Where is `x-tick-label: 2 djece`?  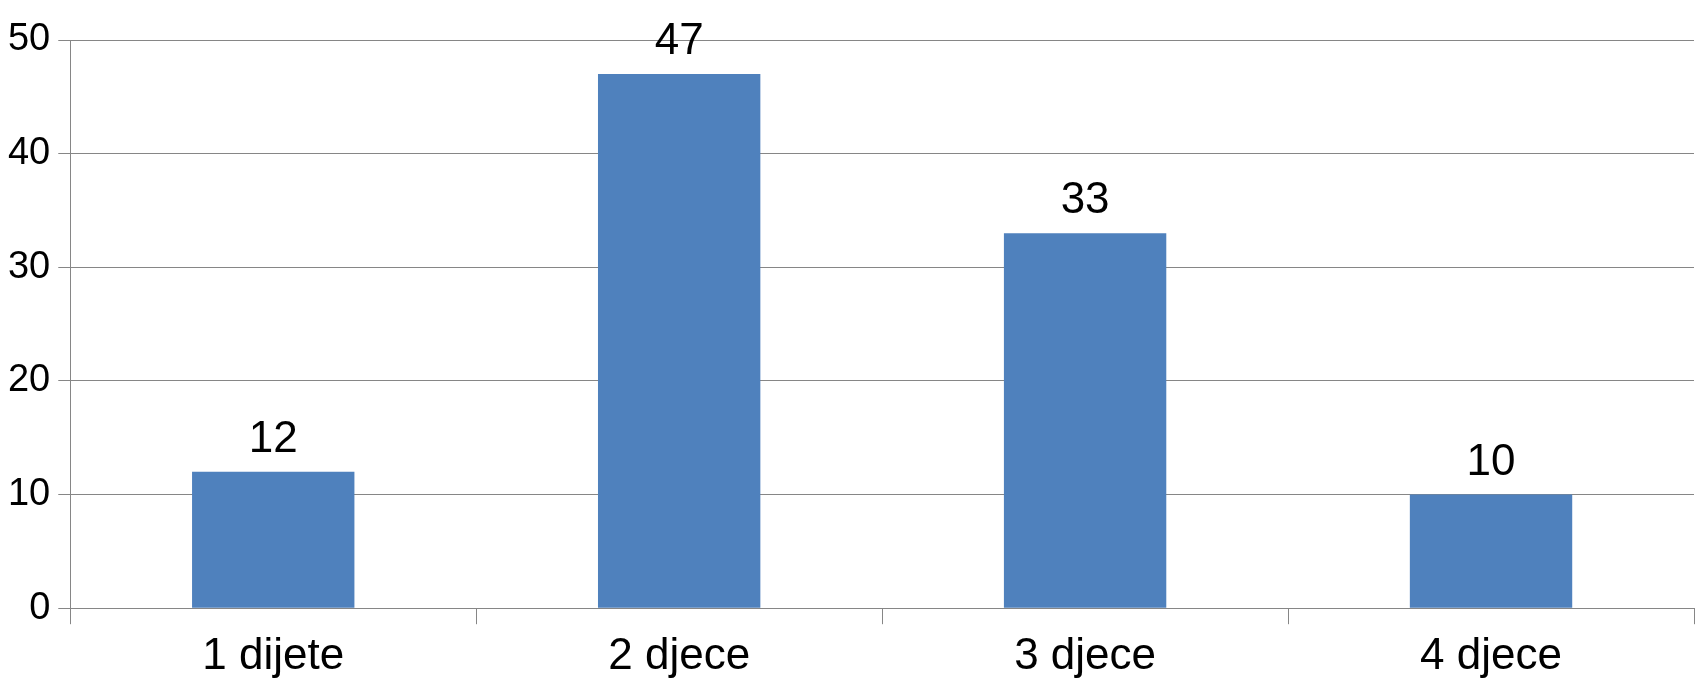
x-tick-label: 2 djece is located at coordinates (679, 653).